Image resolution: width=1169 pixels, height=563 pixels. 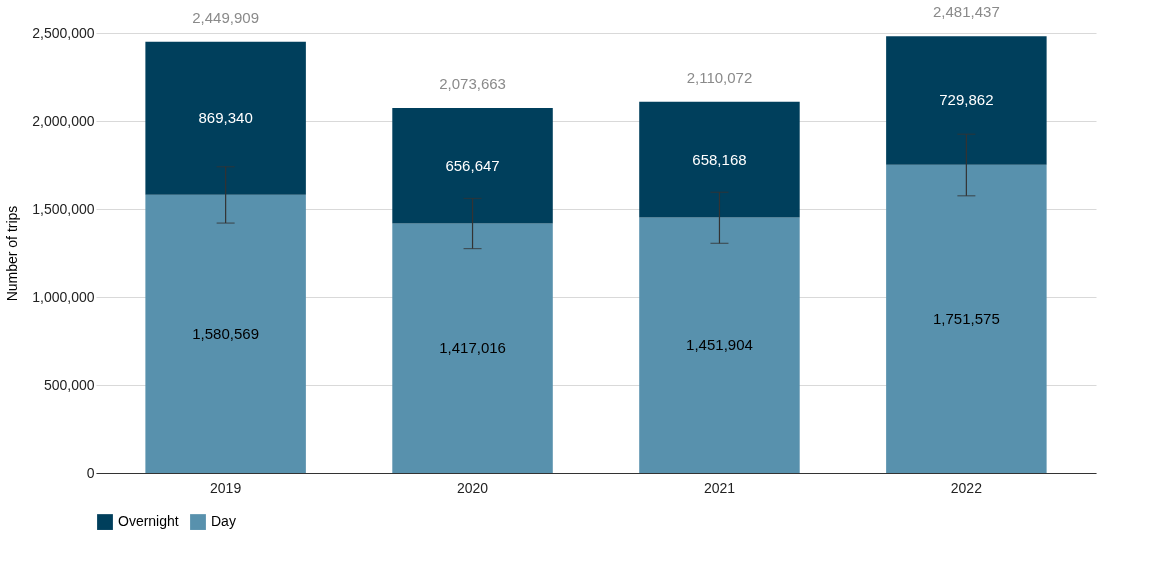 I want to click on y-tick-label: 1,500,000, so click(x=63, y=208).